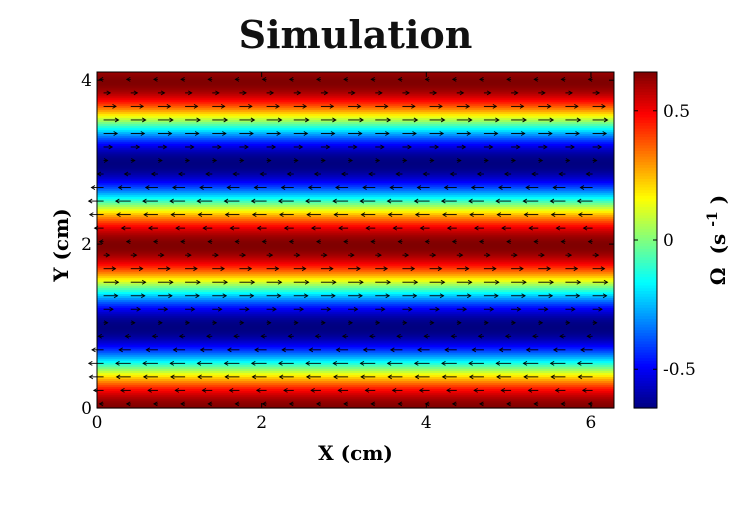  Describe the element at coordinates (426, 423) in the screenshot. I see `x-tick-label: 4` at that location.